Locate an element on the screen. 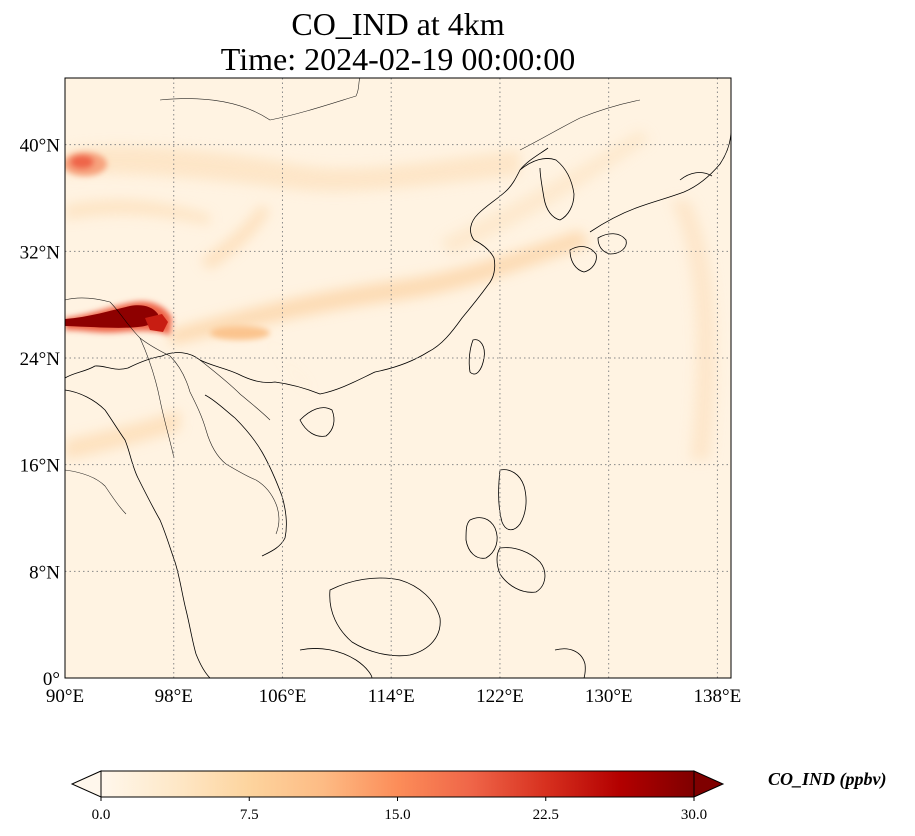 The image size is (915, 836). lat-tick-label: 8°N is located at coordinates (44, 572).